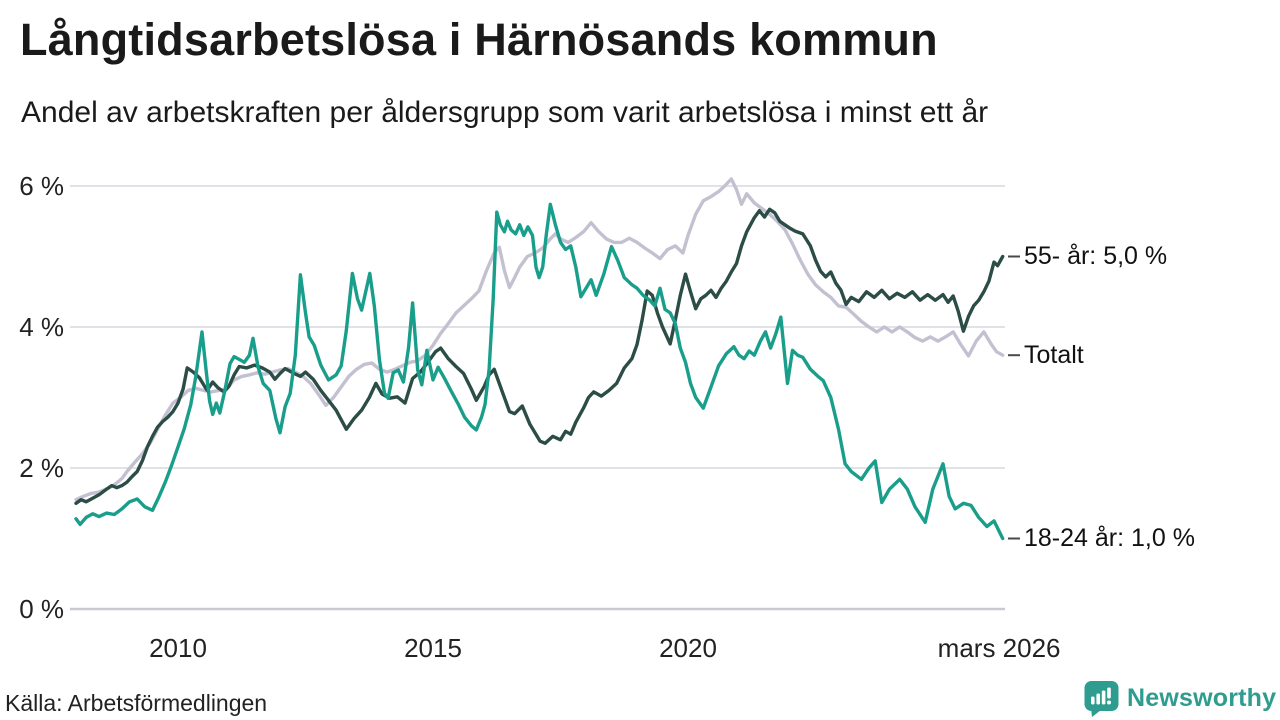 This screenshot has width=1280, height=720. I want to click on y-tick-label: 2 %, so click(41, 468).